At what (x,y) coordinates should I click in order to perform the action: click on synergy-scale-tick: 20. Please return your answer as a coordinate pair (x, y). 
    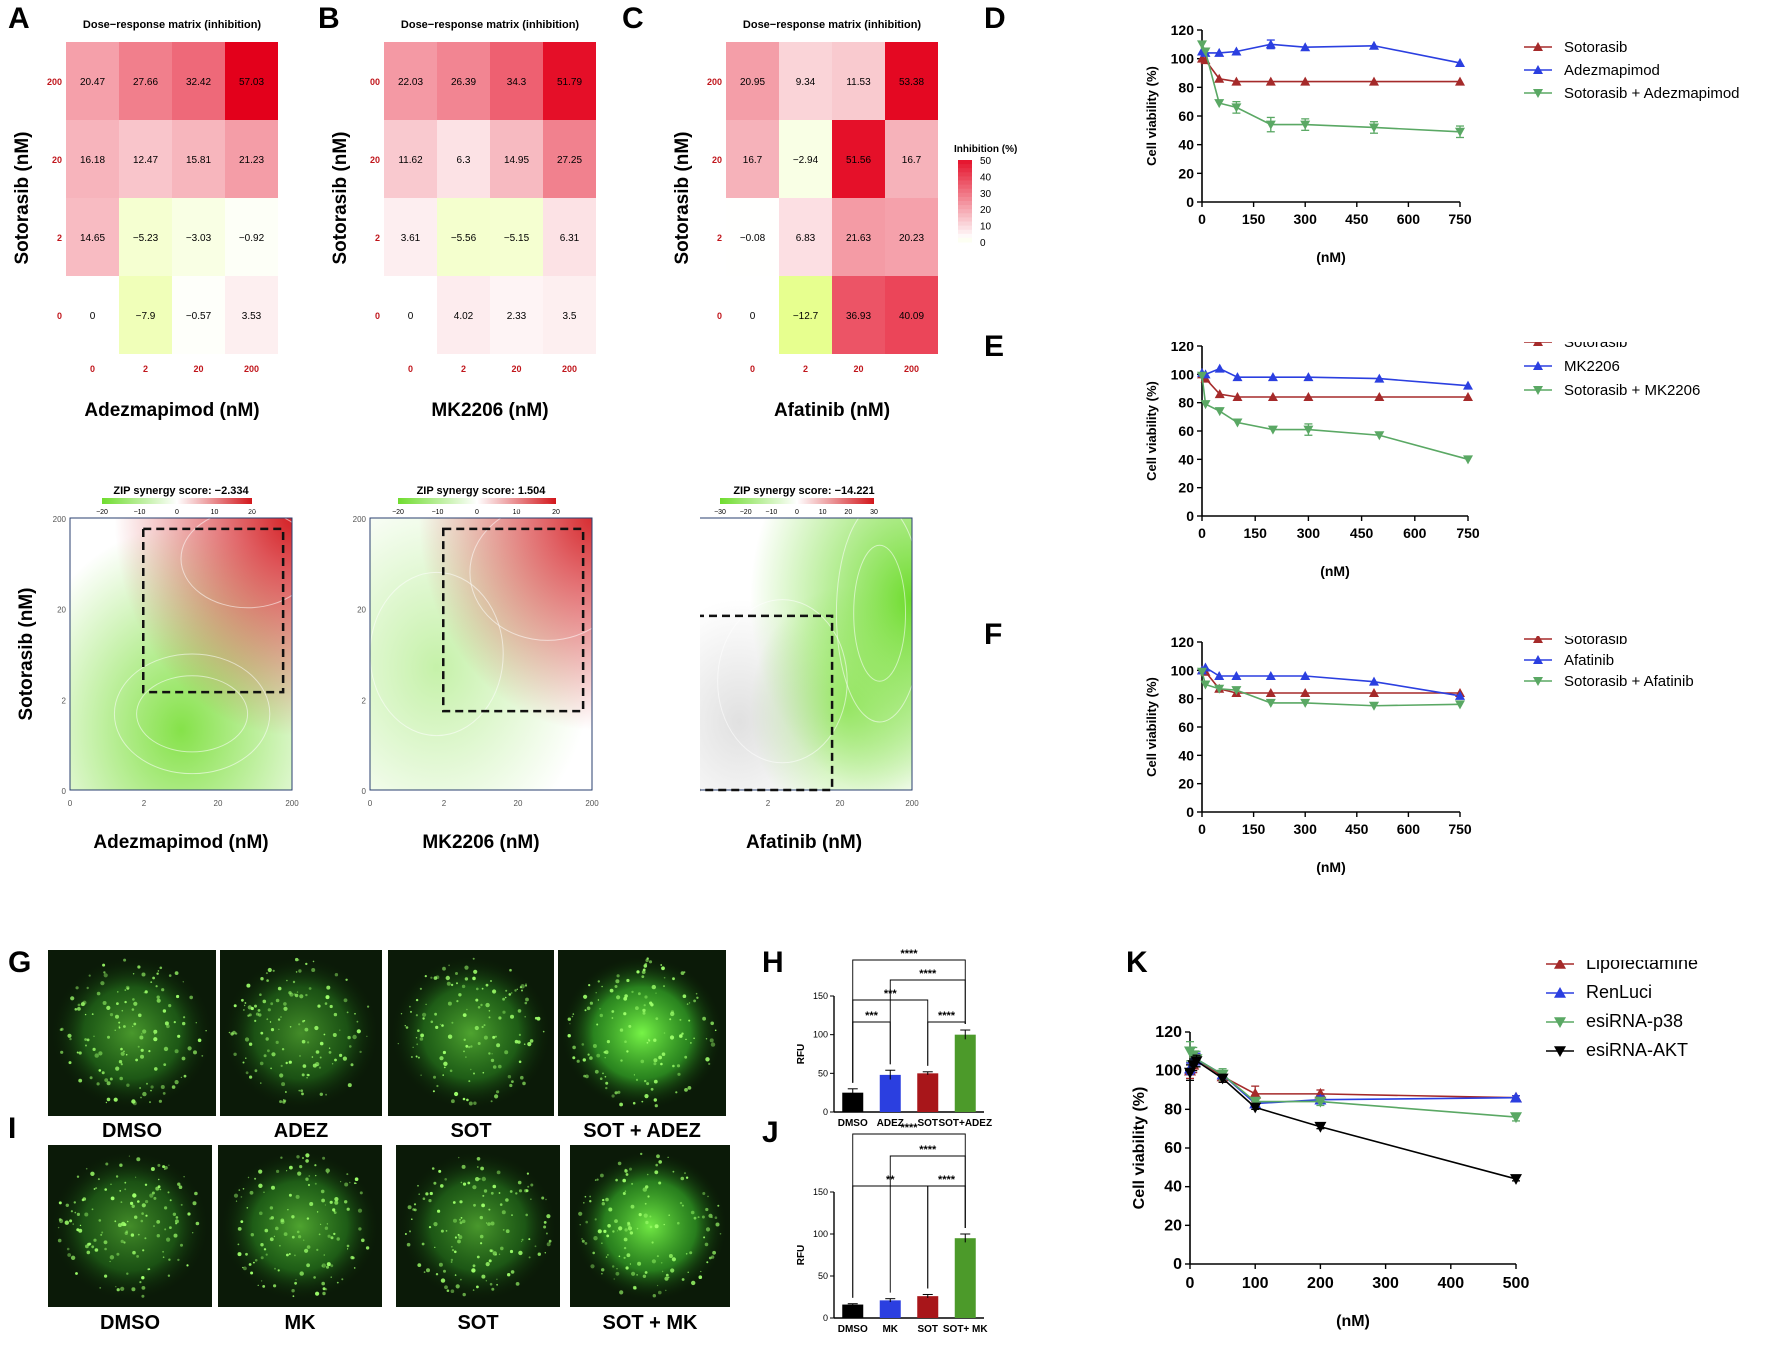
    Looking at the image, I should click on (252, 512).